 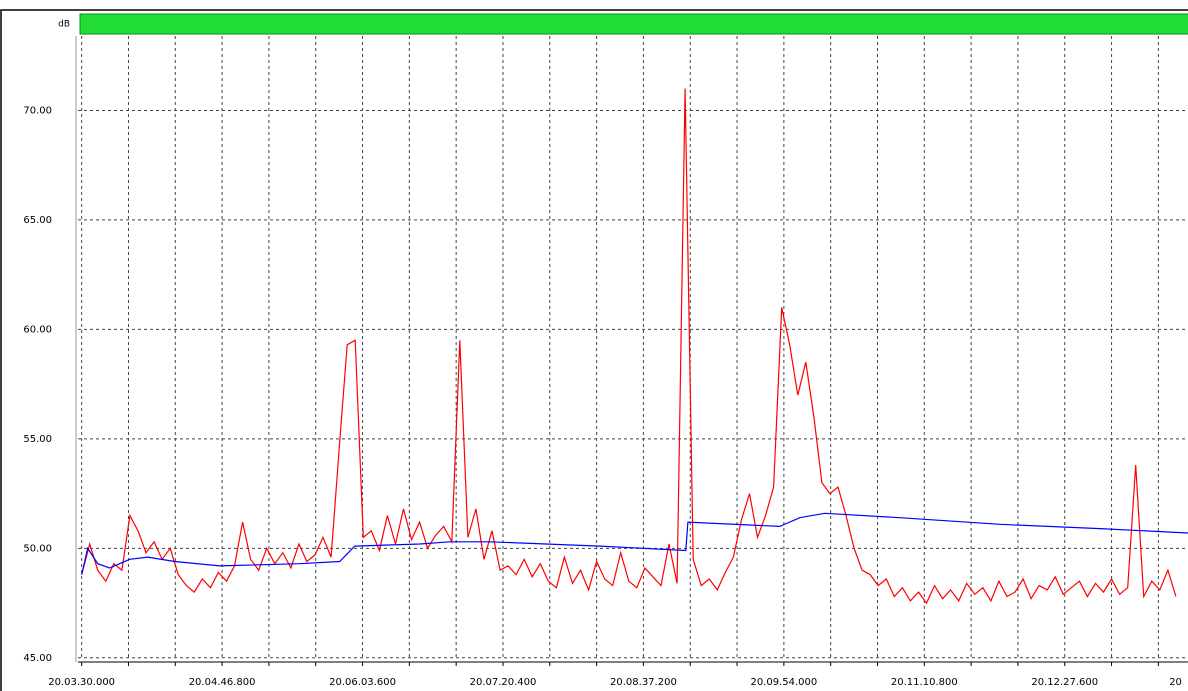 I want to click on y-tick-label: 45.00, so click(x=37, y=658).